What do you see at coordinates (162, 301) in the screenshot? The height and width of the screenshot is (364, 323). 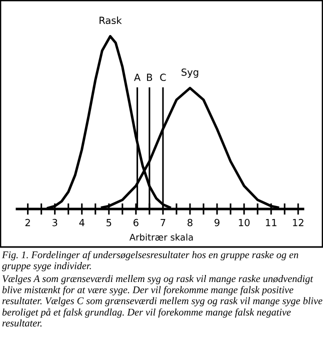 I see `text: Vælges A som grænseværdi mellem syg og rask vil mange raske unødvendigt blive mistænkt for at være syge. Der vil forekomme mange falsk positive resultater. Vælges C som grænseværdi mellem syg og rask vil mange syge blive beroliget på et falsk grundlag. Der vil forekomme mange falsk negative resultater.` at bounding box center [162, 301].